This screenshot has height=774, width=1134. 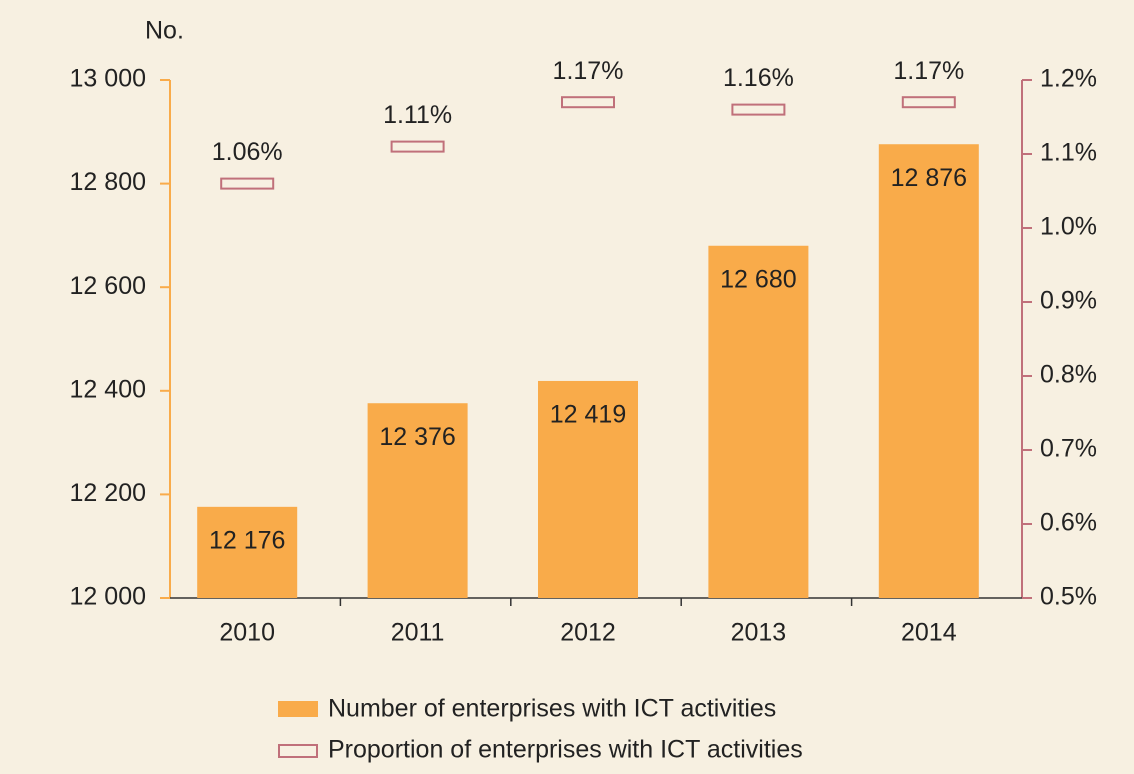 What do you see at coordinates (1068, 523) in the screenshot?
I see `y2-tick-label: 0.6%` at bounding box center [1068, 523].